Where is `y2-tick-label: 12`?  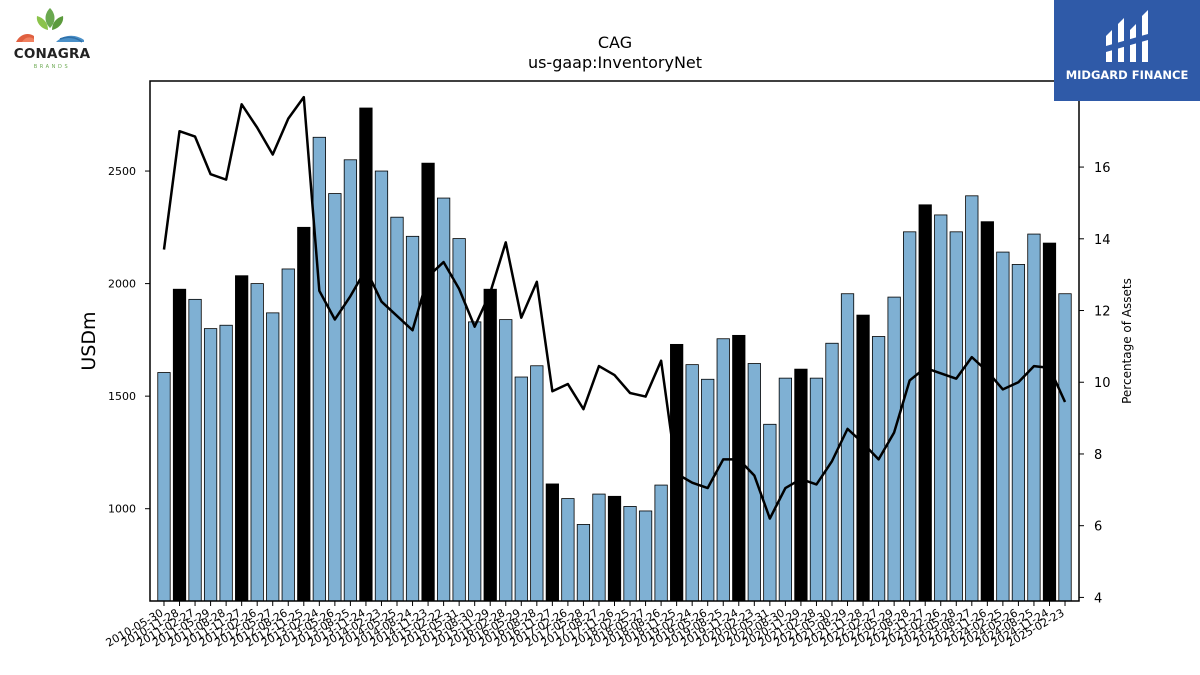
y2-tick-label: 12 is located at coordinates (1102, 312).